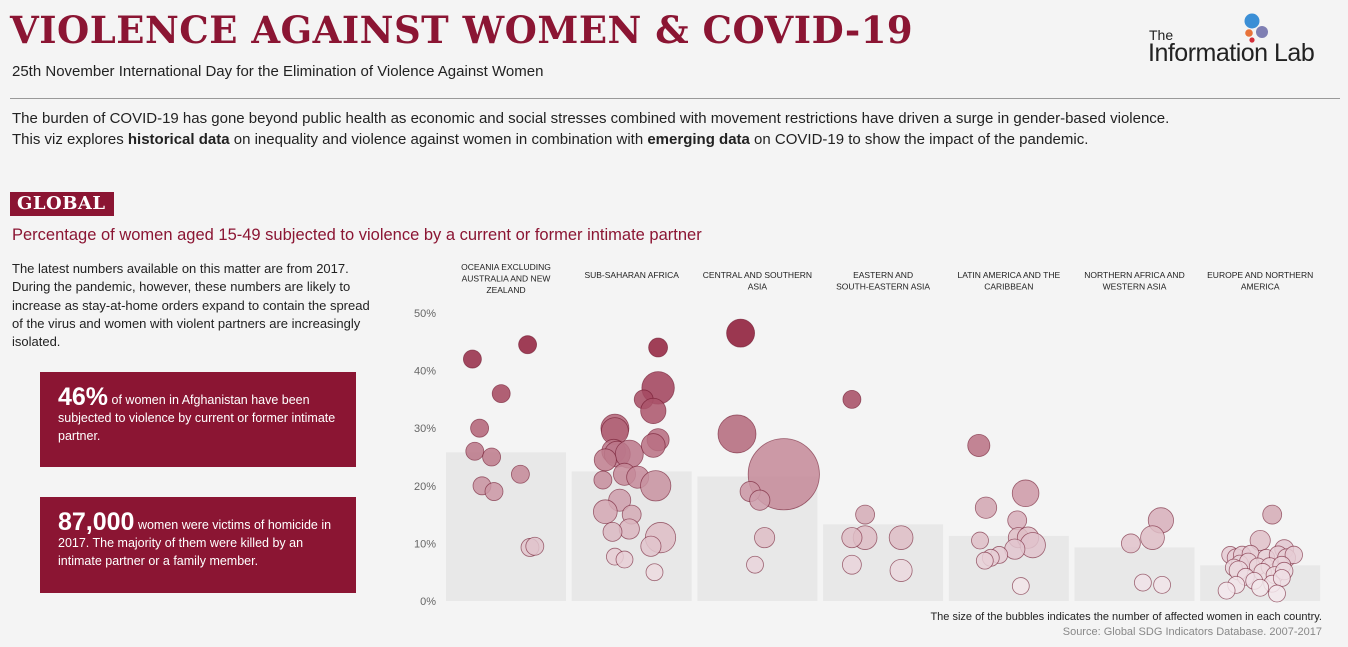 The image size is (1348, 647). I want to click on region-label: EASTERN AND, so click(883, 275).